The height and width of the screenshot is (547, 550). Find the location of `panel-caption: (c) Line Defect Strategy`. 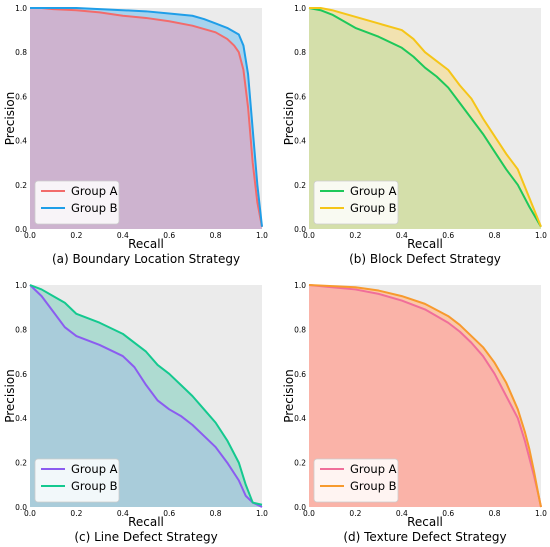

panel-caption: (c) Line Defect Strategy is located at coordinates (145, 537).